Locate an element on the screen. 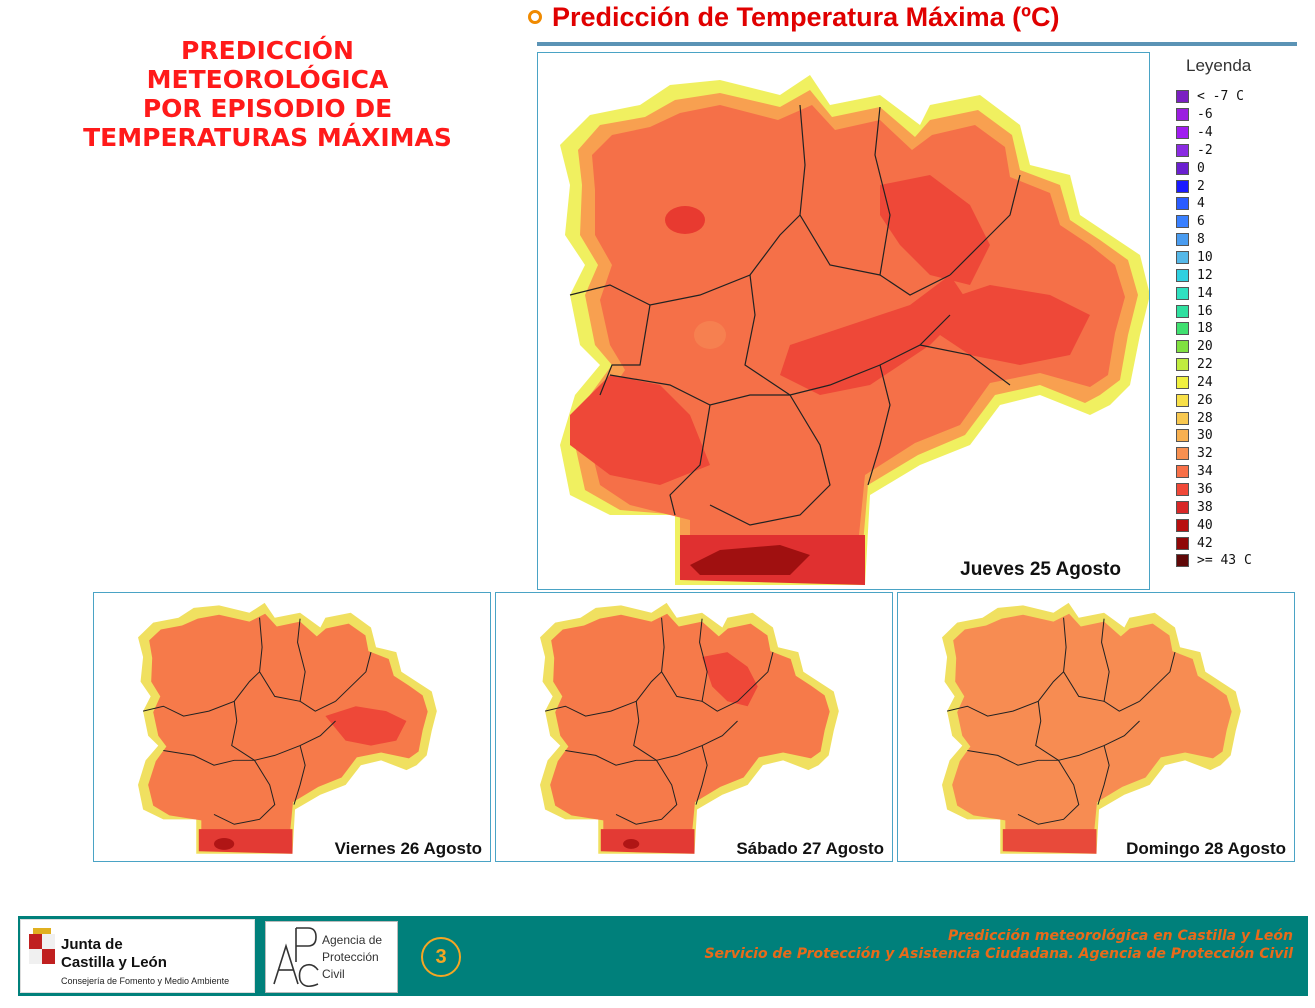 The width and height of the screenshot is (1315, 1008). legend-label: >= 43 C is located at coordinates (1224, 561).